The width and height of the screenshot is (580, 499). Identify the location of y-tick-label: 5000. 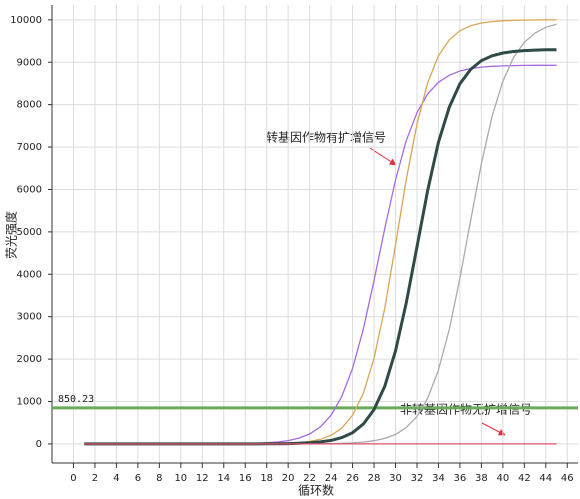
(29, 232).